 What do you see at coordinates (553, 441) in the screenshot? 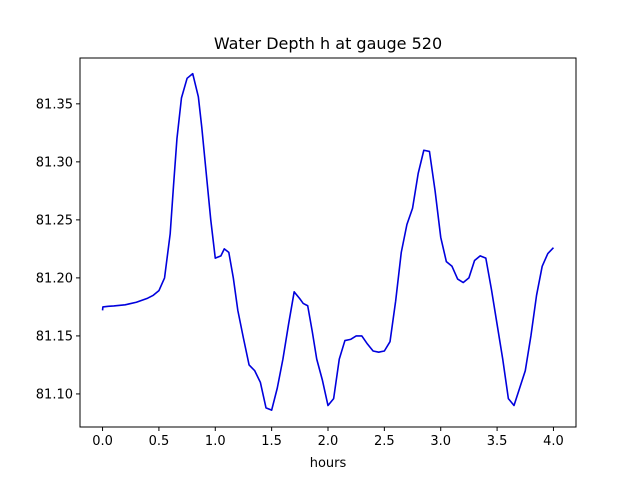
I see `x-tick-label: 4.0` at bounding box center [553, 441].